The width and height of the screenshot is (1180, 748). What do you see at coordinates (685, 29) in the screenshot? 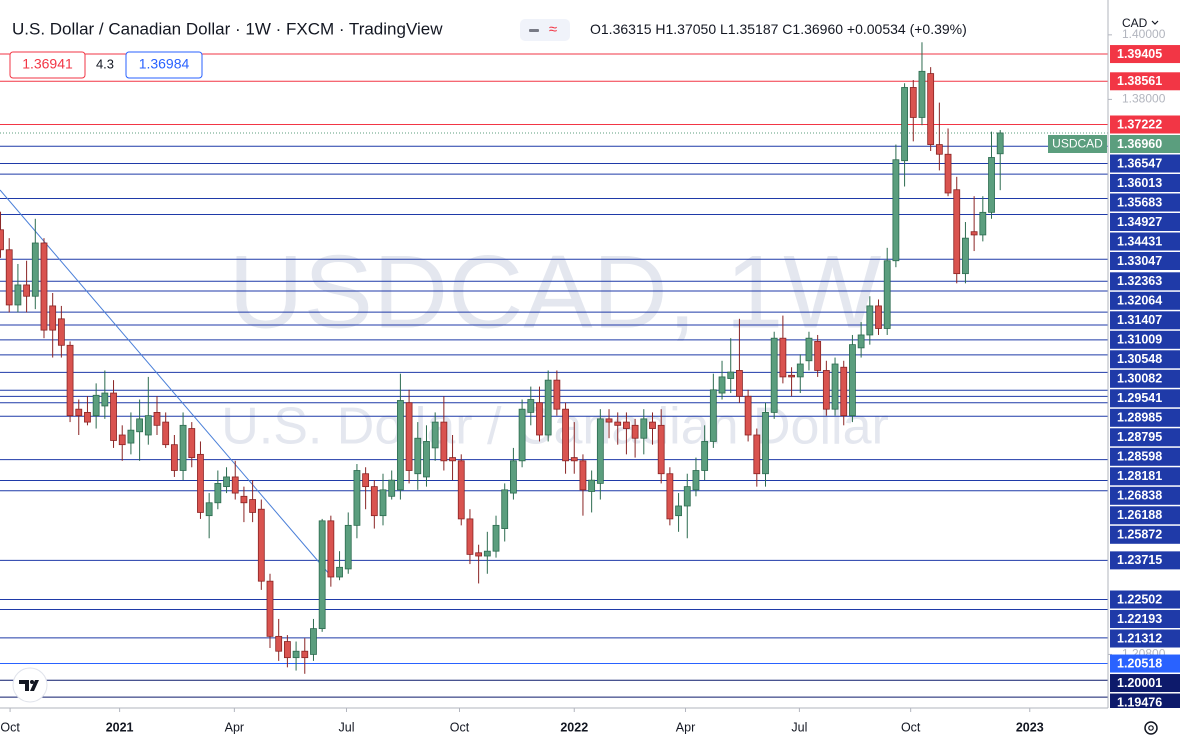
I see `ohlc-high: H1.37050` at bounding box center [685, 29].